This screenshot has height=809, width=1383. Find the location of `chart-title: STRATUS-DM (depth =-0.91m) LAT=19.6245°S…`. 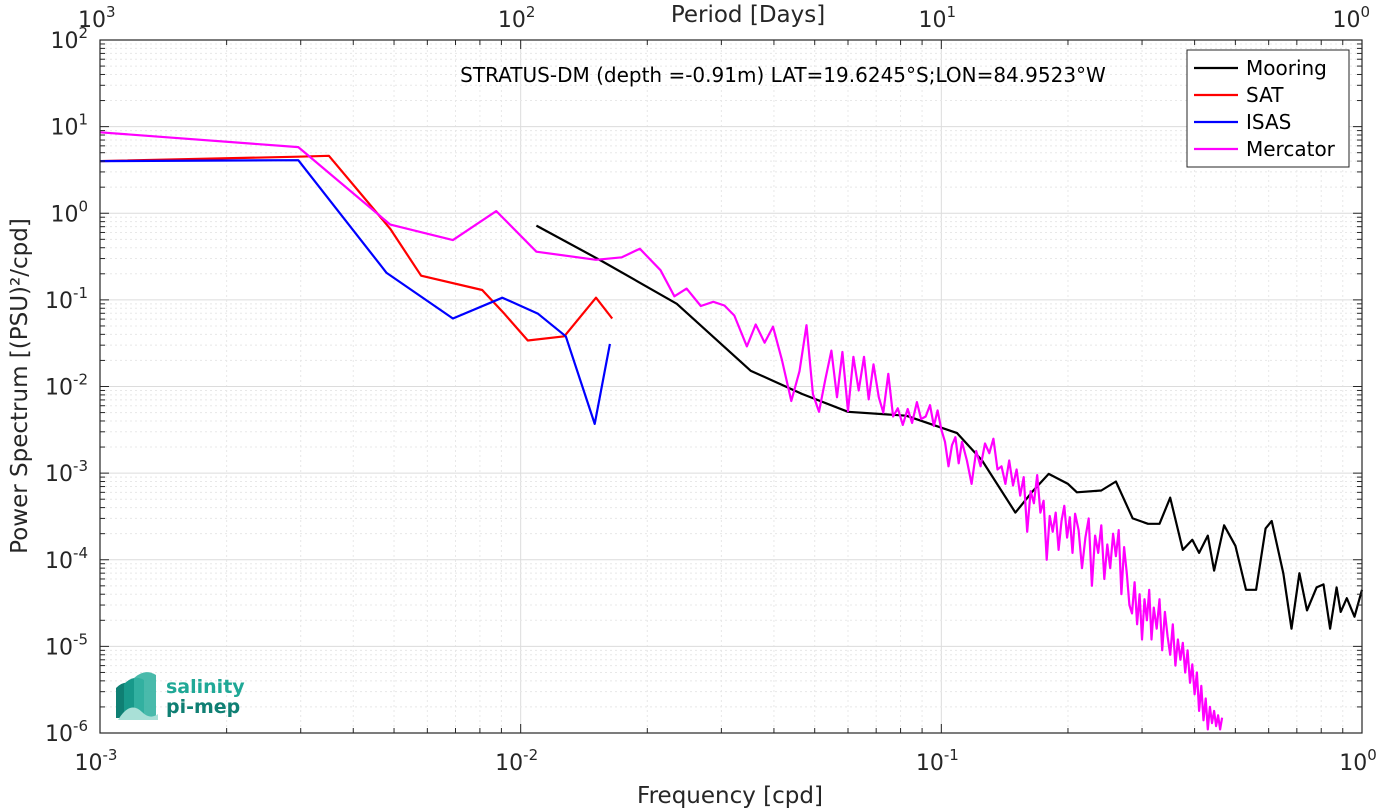

chart-title: STRATUS-DM (depth =-0.91m) LAT=19.6245°S… is located at coordinates (783, 75).